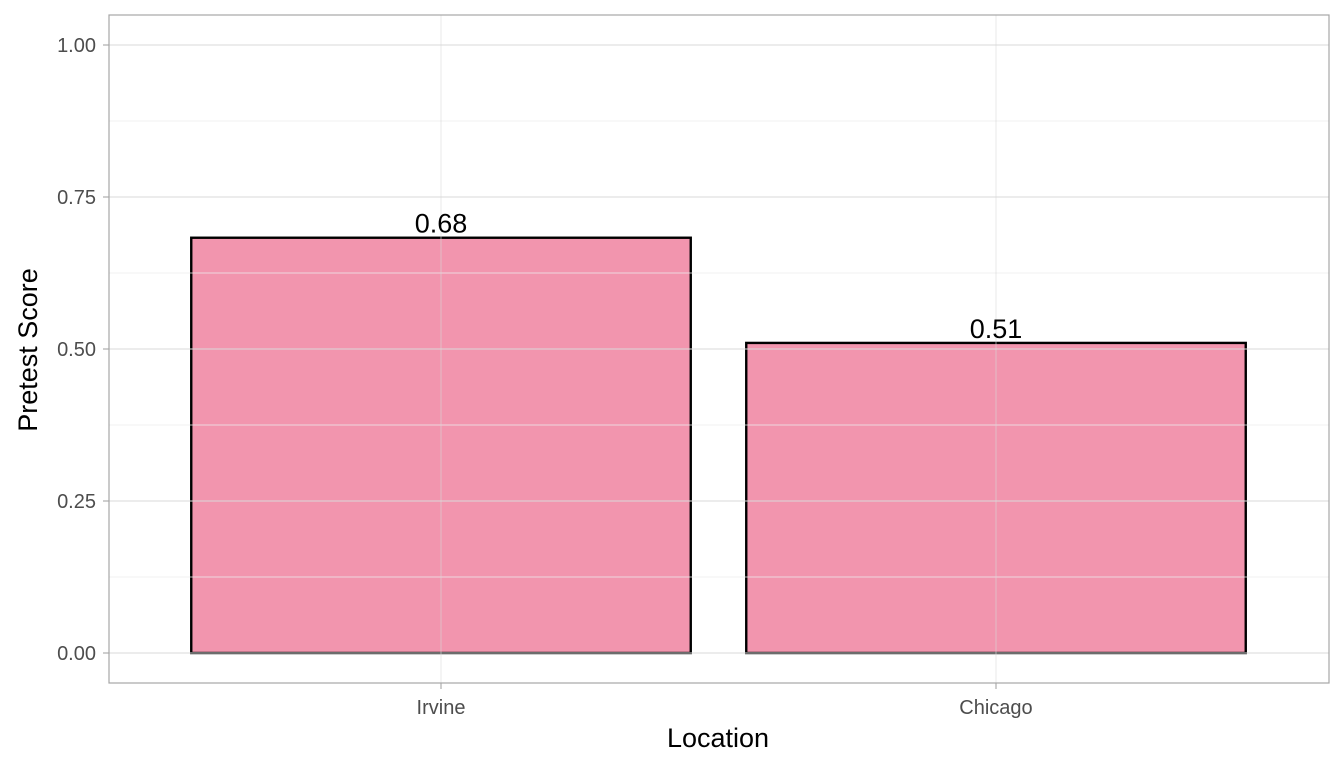  Describe the element at coordinates (718, 738) in the screenshot. I see `x-axis-title: Location` at that location.